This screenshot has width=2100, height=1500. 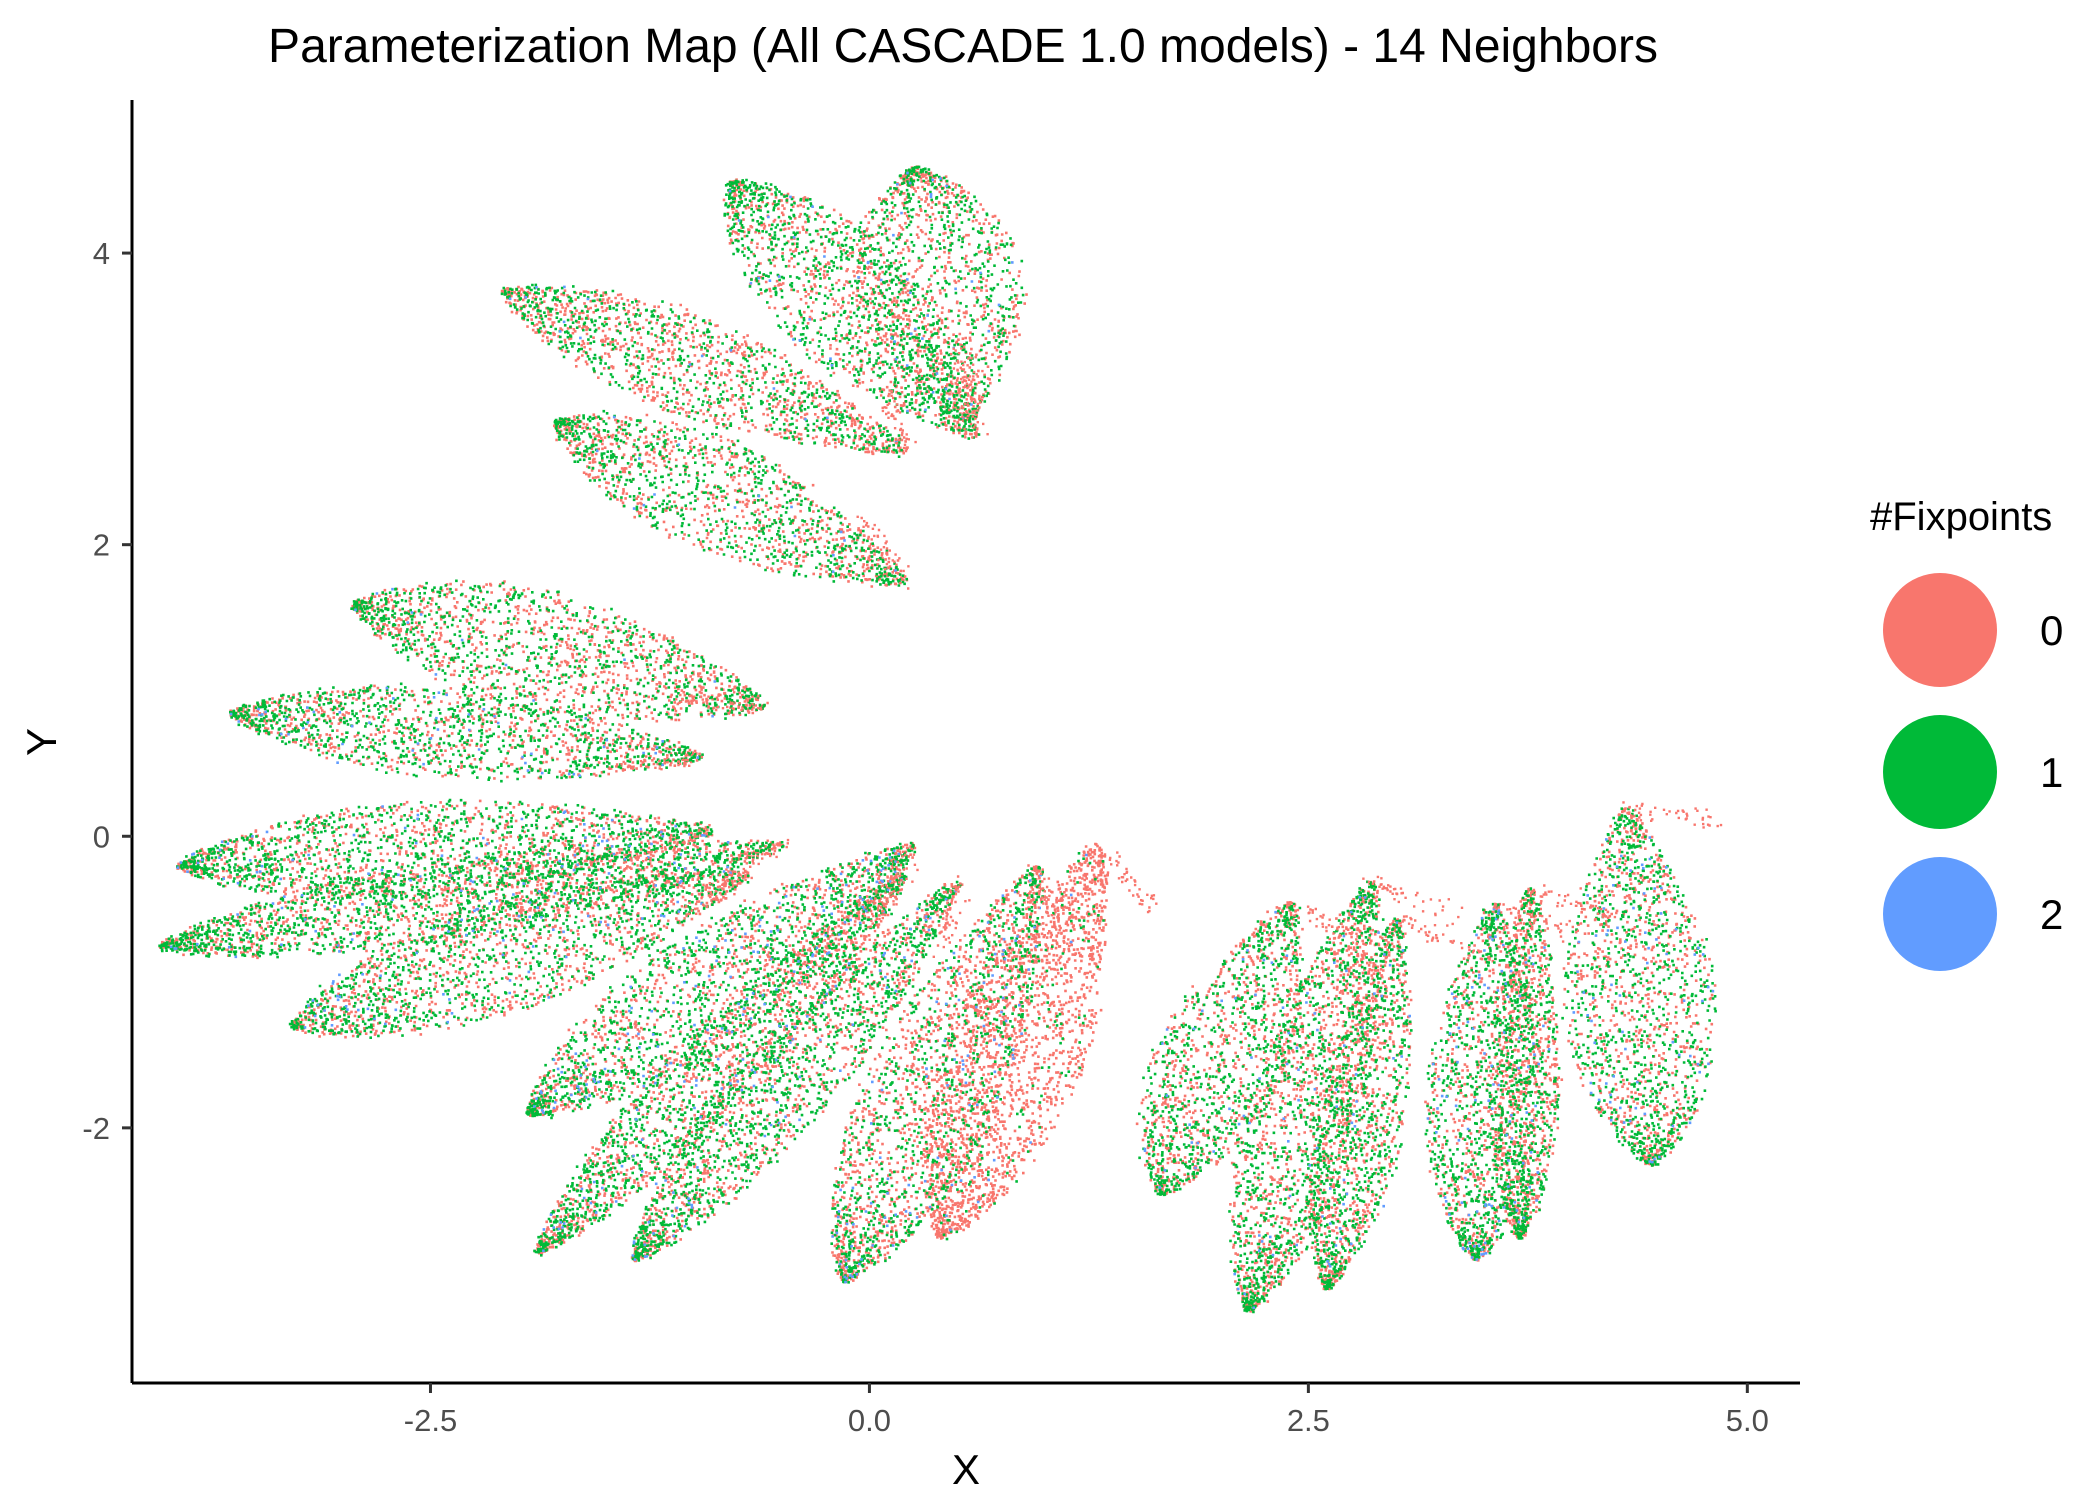 What do you see at coordinates (107, 691) in the screenshot?
I see `y-ticks: -2 0 2 4` at bounding box center [107, 691].